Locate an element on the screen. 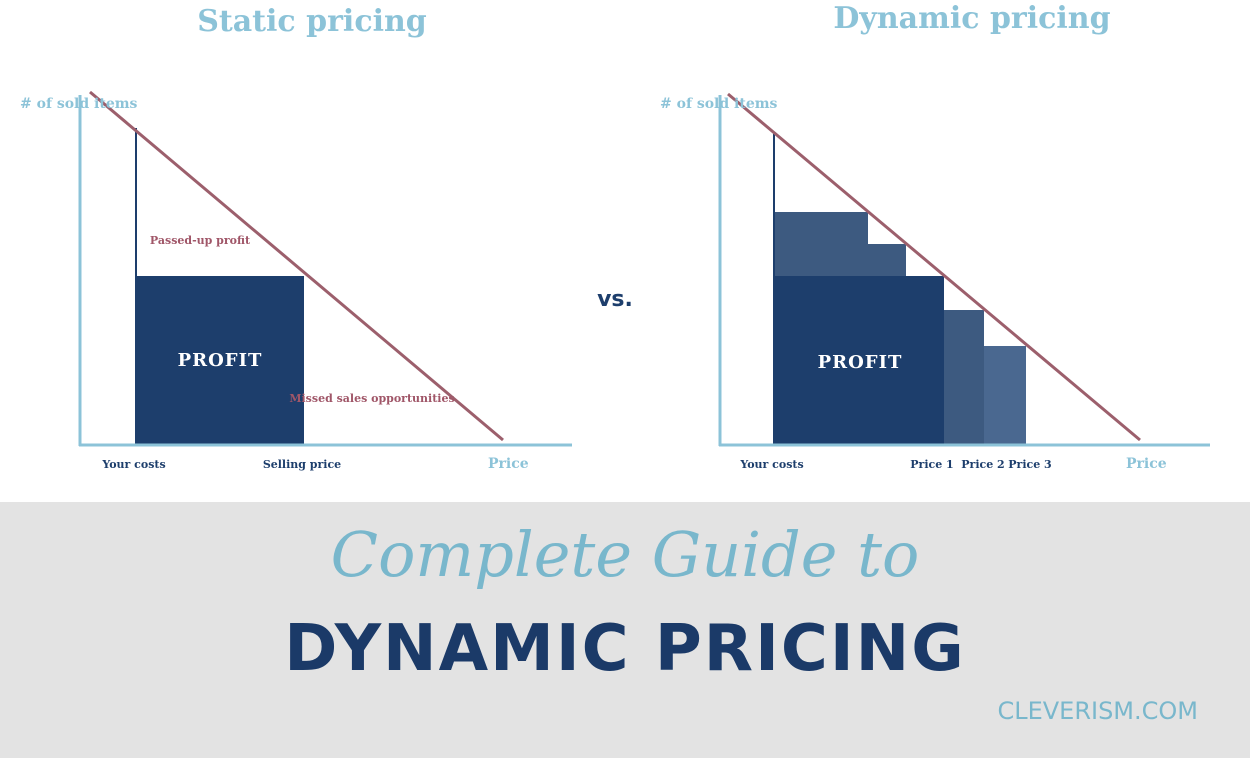 The image size is (1250, 758). vs-label: vs. is located at coordinates (615, 299).